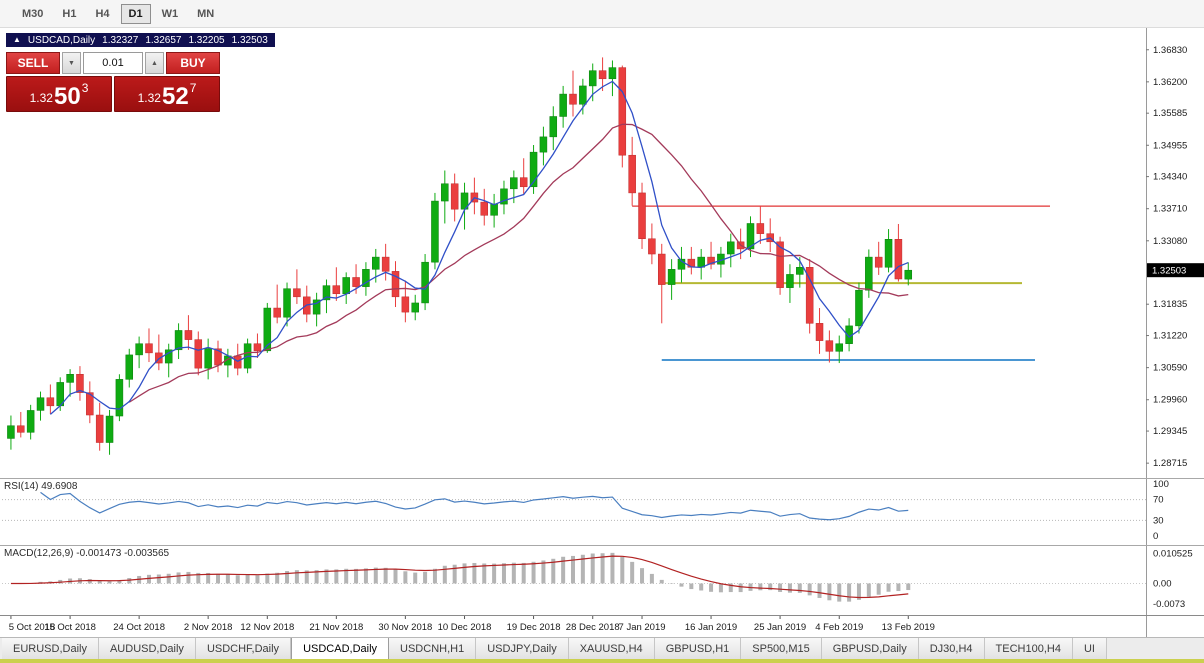  What do you see at coordinates (522, 648) in the screenshot?
I see `tab-usdjpy-daily: USDJPY,Daily` at bounding box center [522, 648].